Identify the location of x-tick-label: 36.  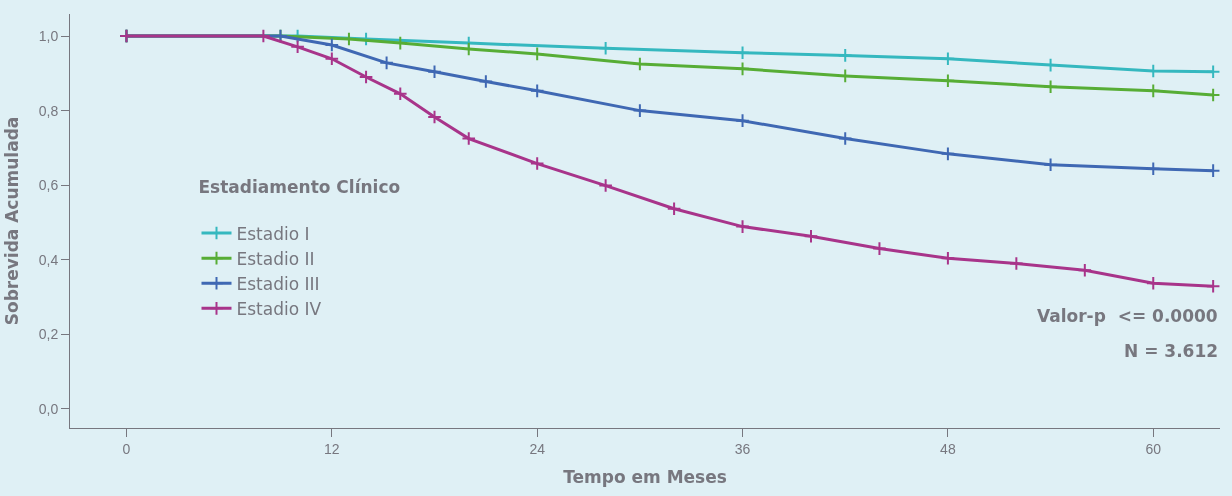
(742, 448).